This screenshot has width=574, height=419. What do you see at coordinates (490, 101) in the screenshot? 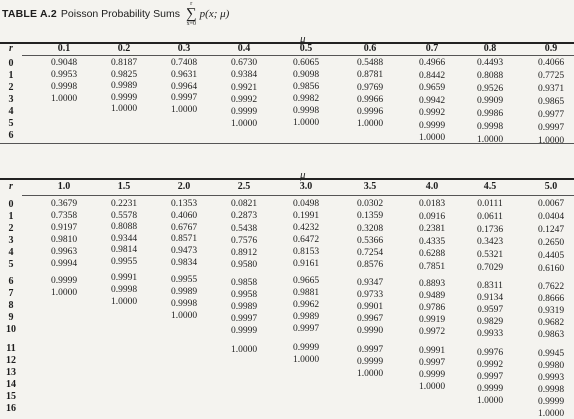
I see `probability-cell: 0.9909` at bounding box center [490, 101].